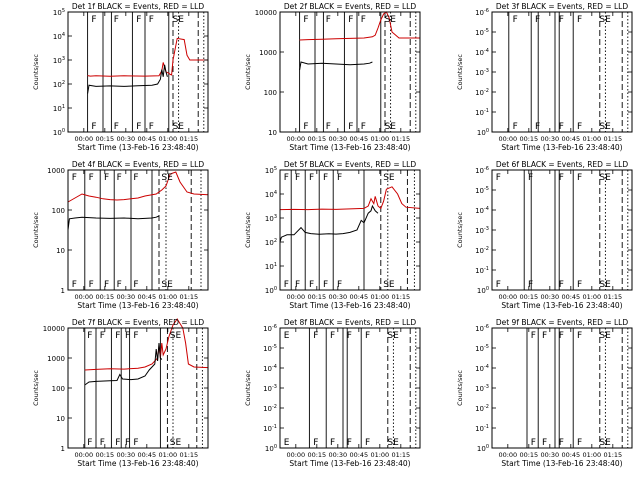 Image resolution: width=640 pixels, height=480 pixels. I want to click on flag-marker: E, so click(287, 336).